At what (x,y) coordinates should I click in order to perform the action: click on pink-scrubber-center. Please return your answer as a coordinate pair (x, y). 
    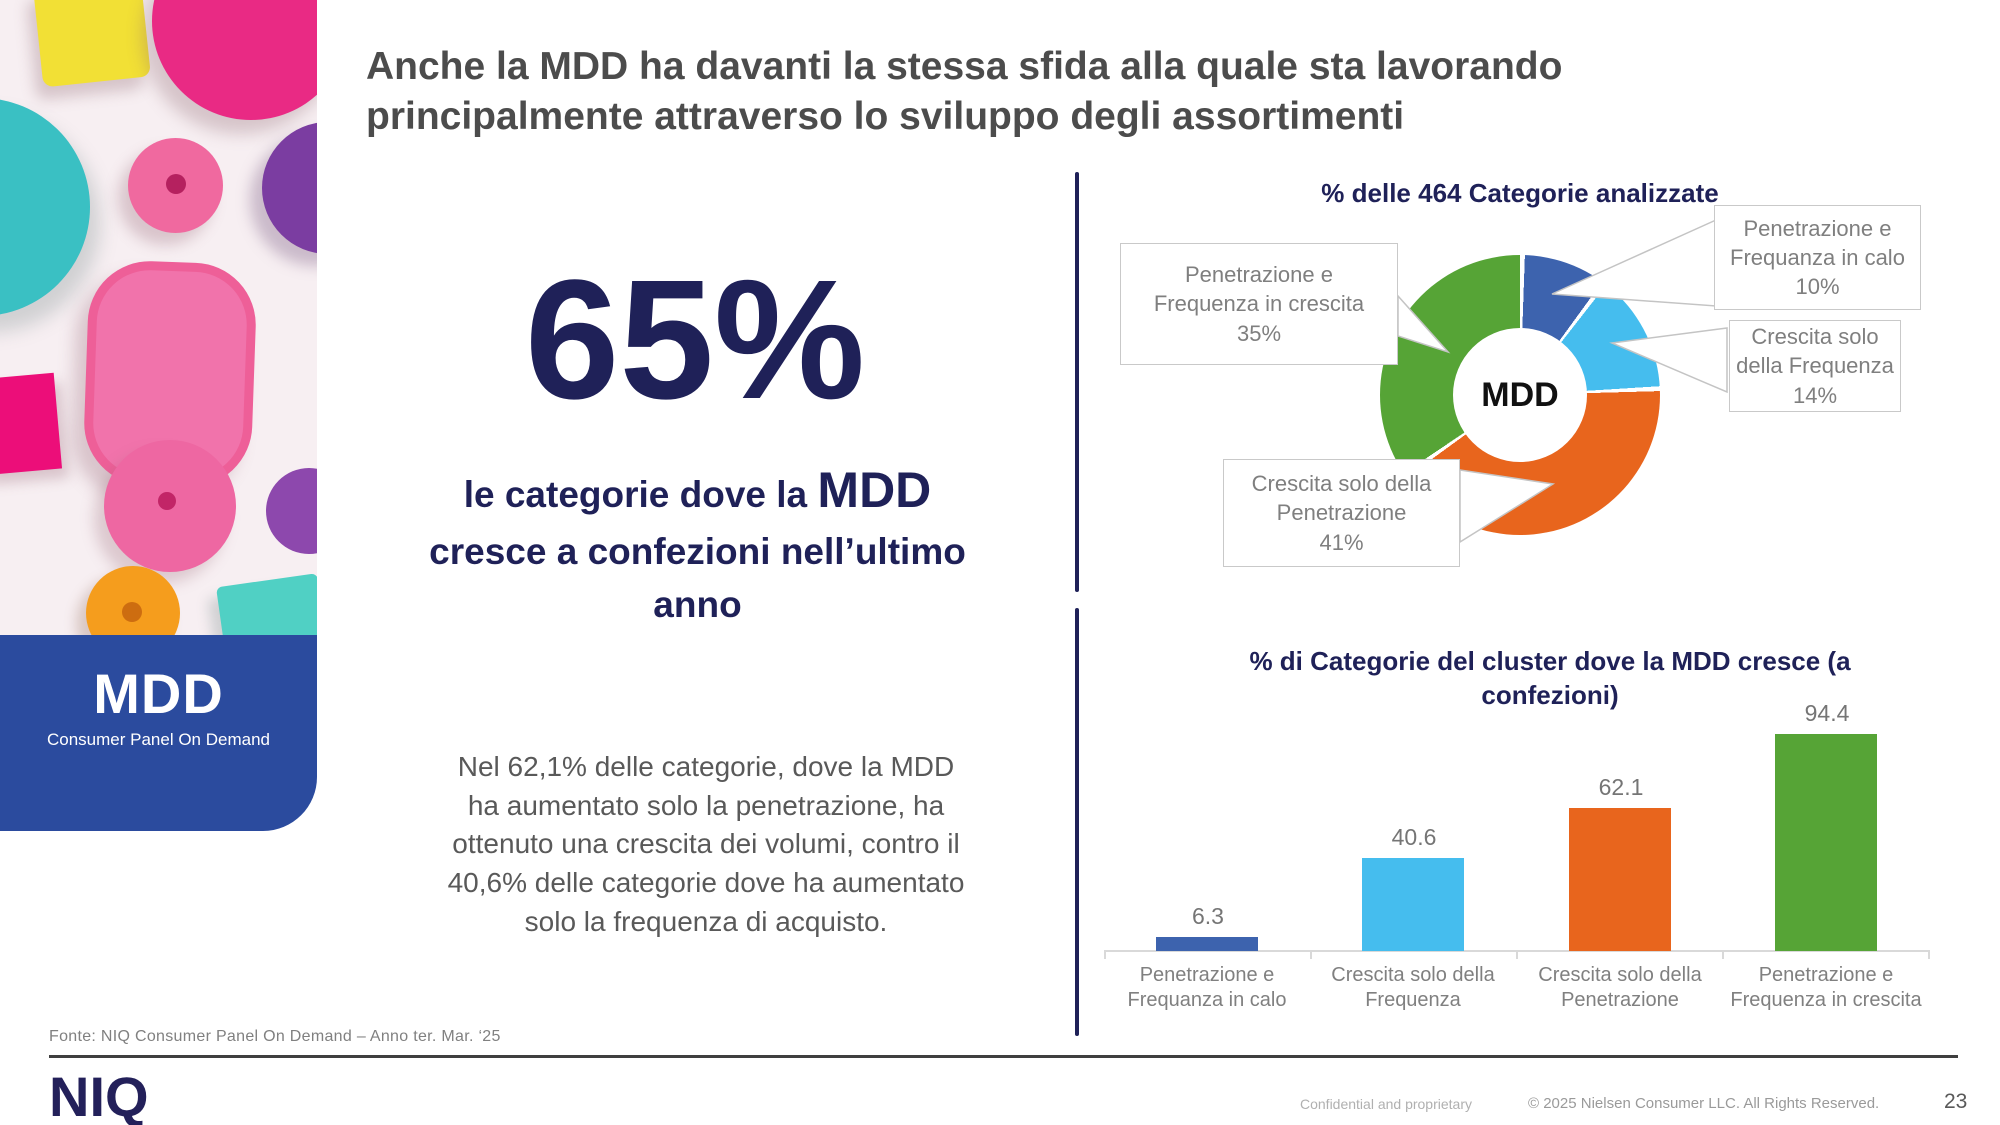
    Looking at the image, I should click on (176, 184).